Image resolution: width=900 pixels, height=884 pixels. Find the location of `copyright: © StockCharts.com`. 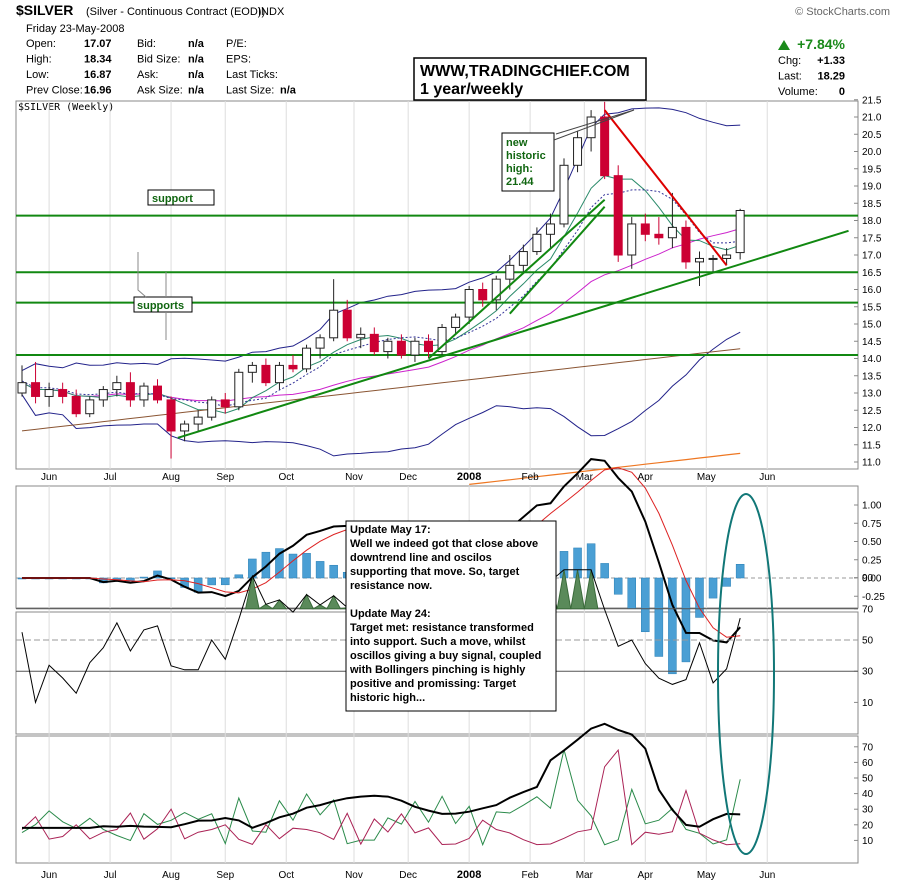

copyright: © StockCharts.com is located at coordinates (842, 12).